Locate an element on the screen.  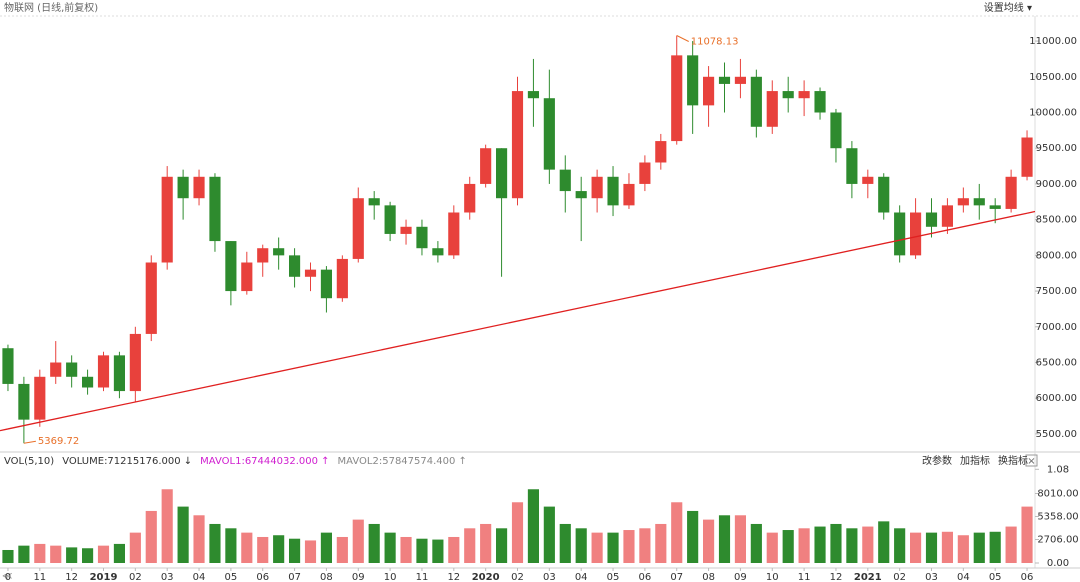
y-tick-label: 11000.00 is located at coordinates (1053, 41).